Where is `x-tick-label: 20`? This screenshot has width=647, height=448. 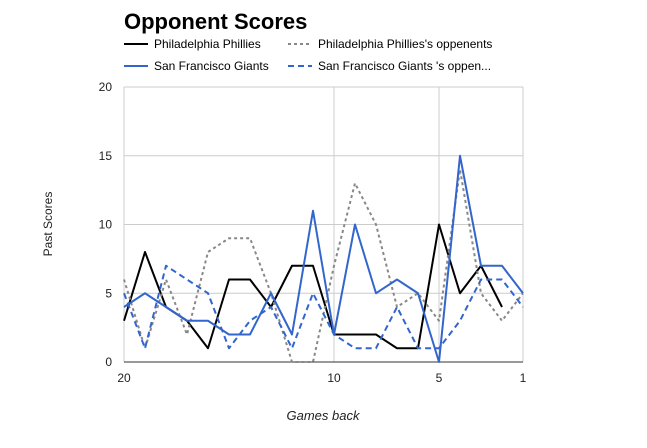 x-tick-label: 20 is located at coordinates (124, 378).